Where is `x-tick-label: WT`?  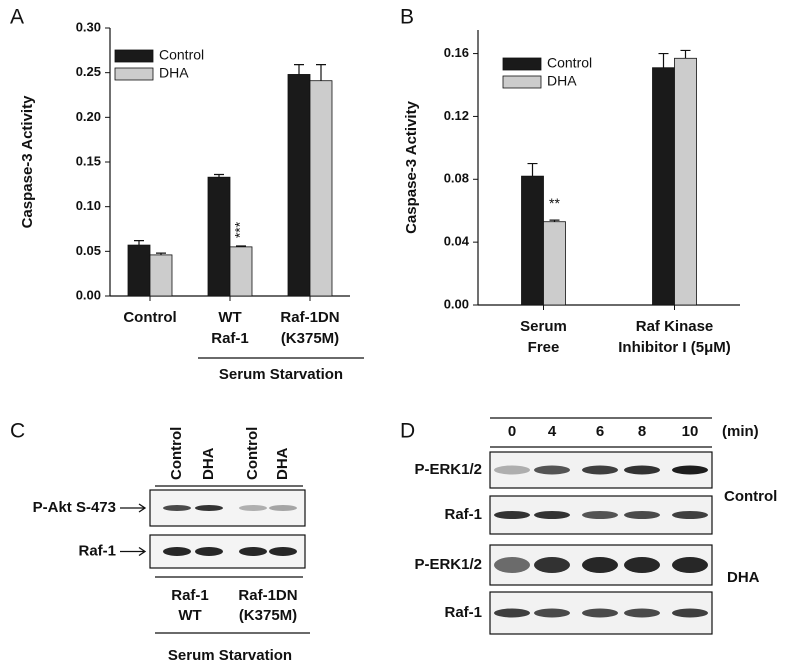
x-tick-label: WT is located at coordinates (229, 317).